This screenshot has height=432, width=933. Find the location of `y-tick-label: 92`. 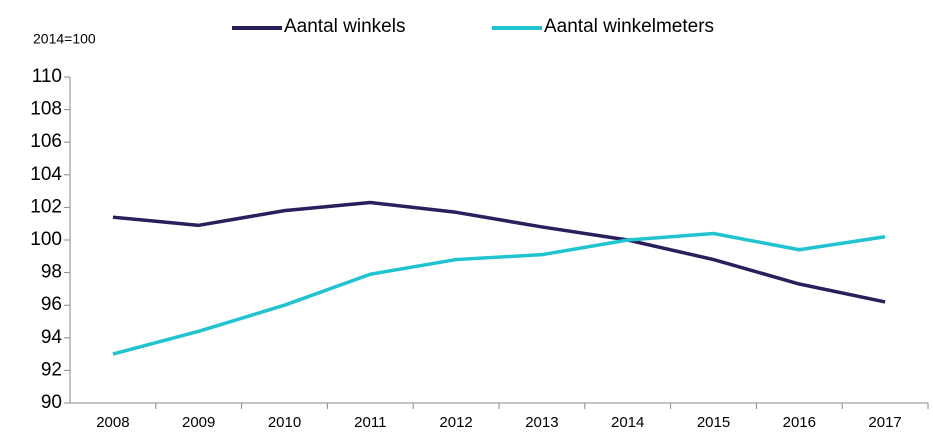

y-tick-label: 92 is located at coordinates (51, 369).